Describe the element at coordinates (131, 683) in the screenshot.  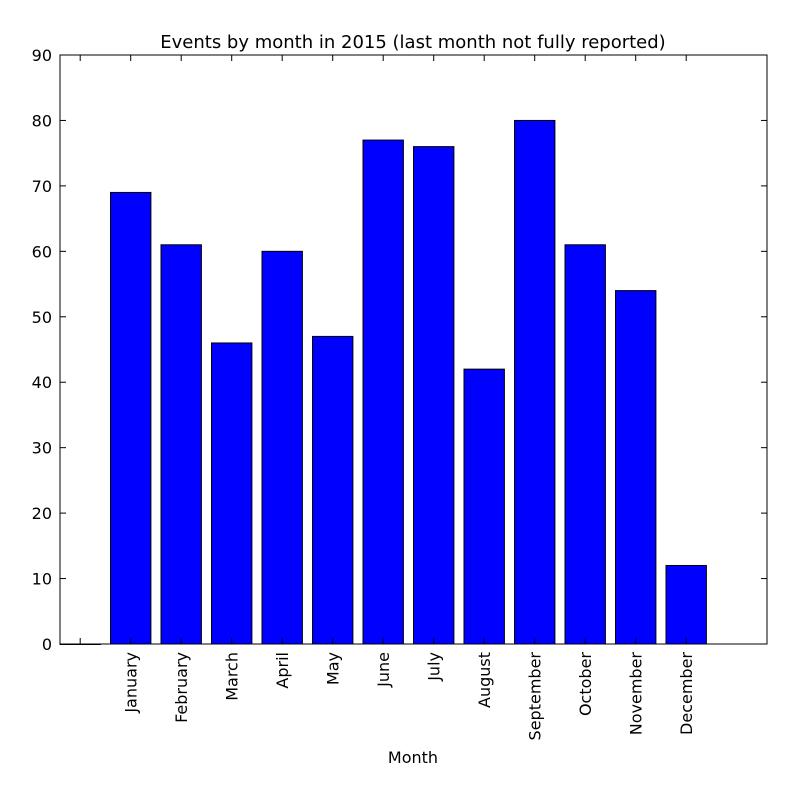
I see `x-tick-label: January` at that location.